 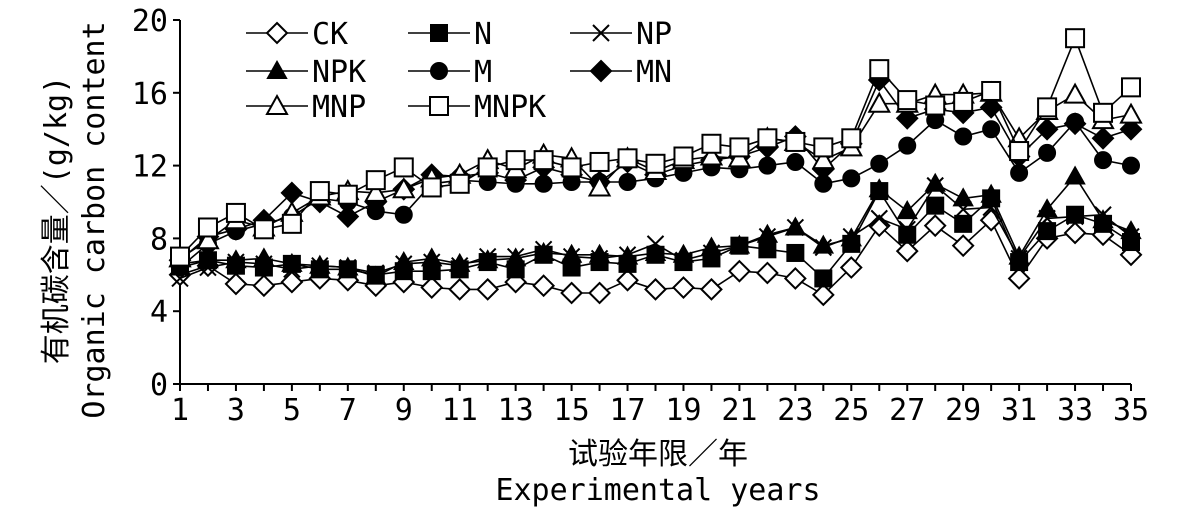 What do you see at coordinates (450, 72) in the screenshot?
I see `legend-item-m: M` at bounding box center [450, 72].